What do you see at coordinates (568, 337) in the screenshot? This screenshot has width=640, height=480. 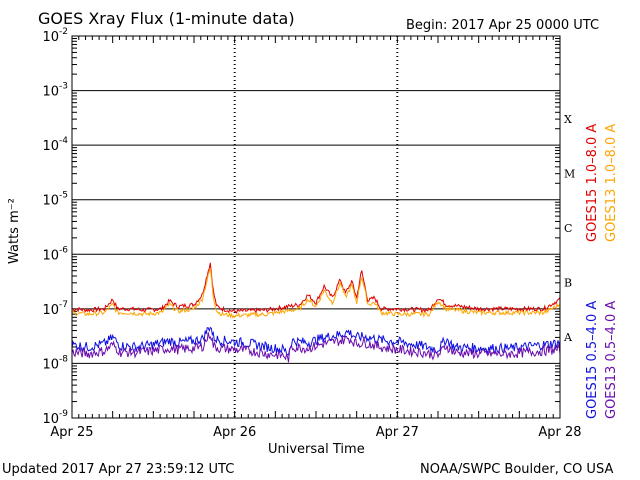 I see `class-label-A: A` at bounding box center [568, 337].